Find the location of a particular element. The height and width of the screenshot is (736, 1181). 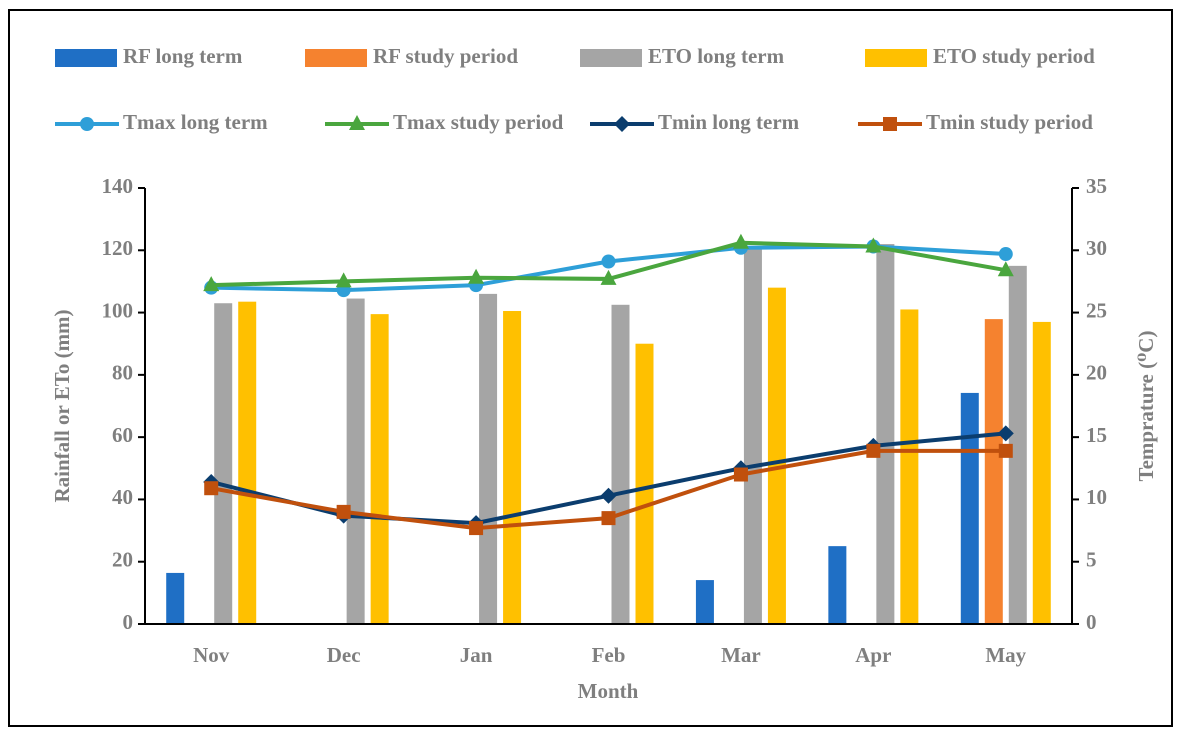

x-tick-label: Apr is located at coordinates (873, 655).